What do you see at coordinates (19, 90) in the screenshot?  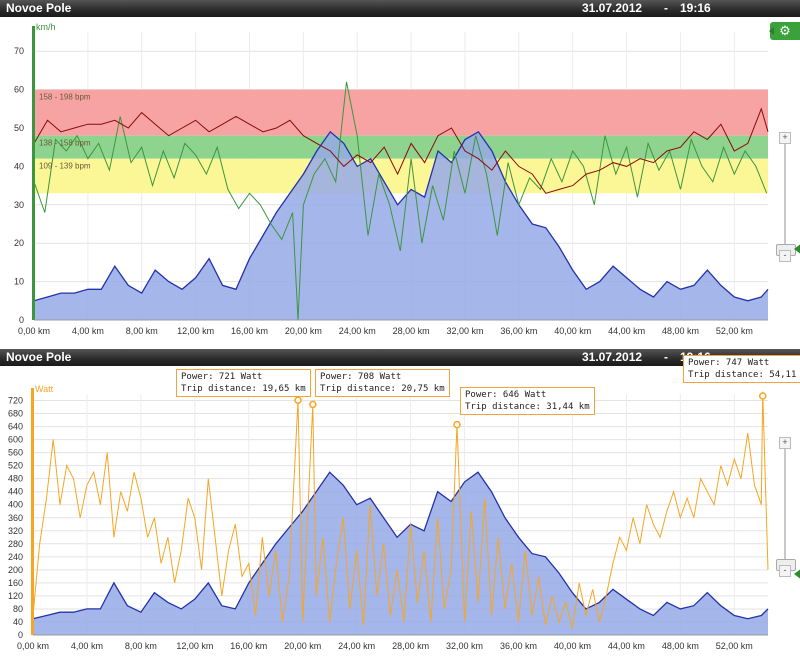 I see `y-tick-label: 60` at bounding box center [19, 90].